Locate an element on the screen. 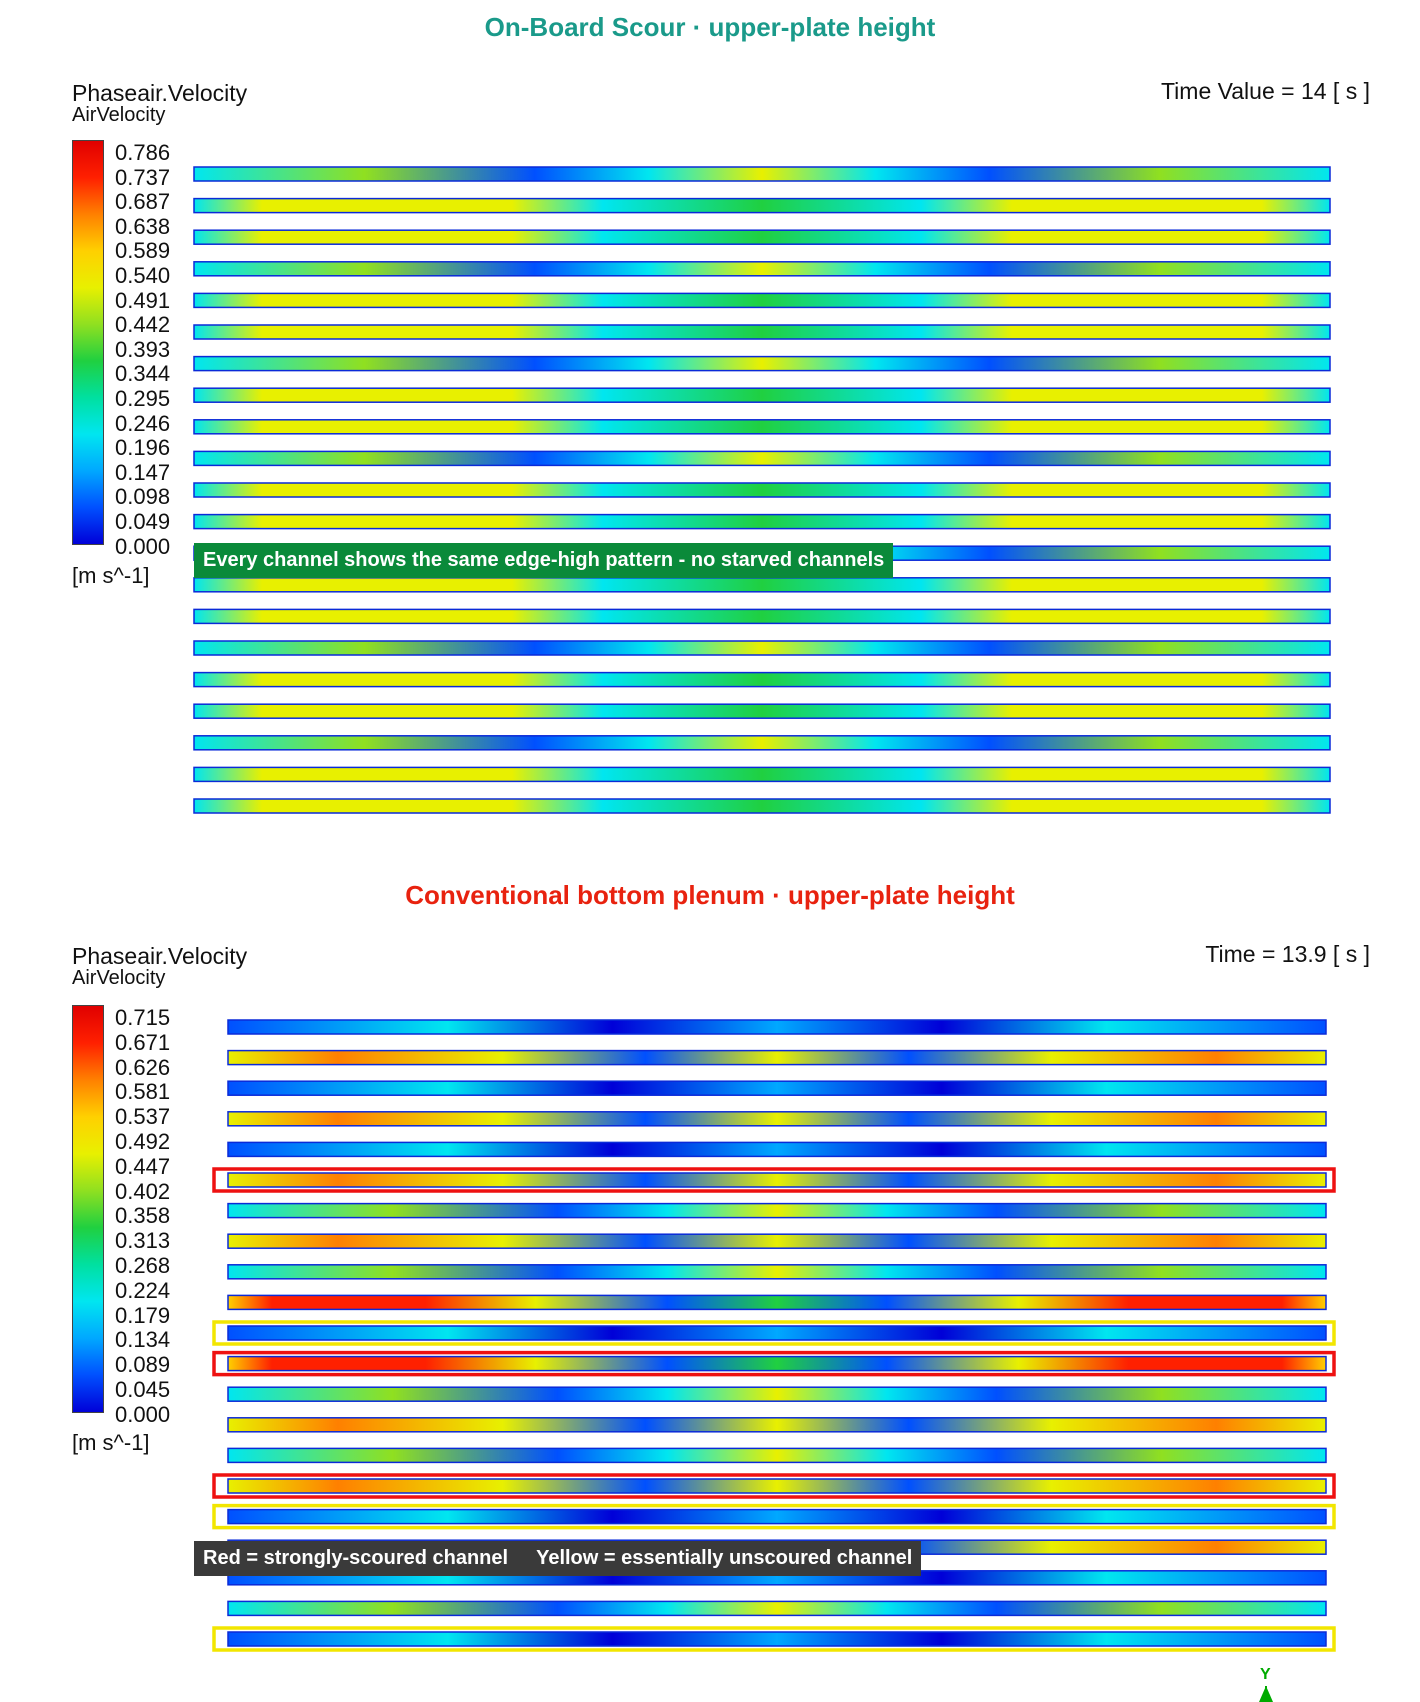  legend-tick-label: 0.295 is located at coordinates (143, 398).